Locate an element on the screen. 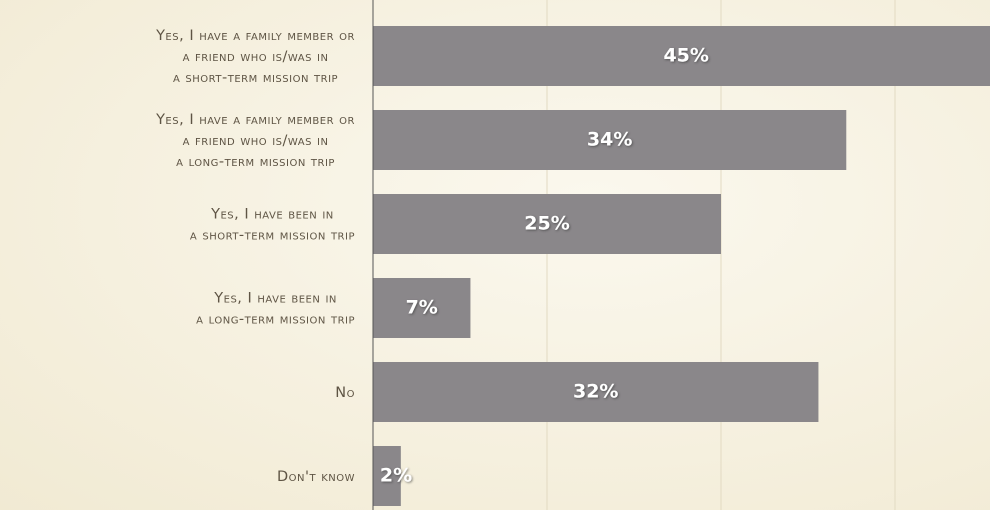  value-label: 2% is located at coordinates (396, 476).